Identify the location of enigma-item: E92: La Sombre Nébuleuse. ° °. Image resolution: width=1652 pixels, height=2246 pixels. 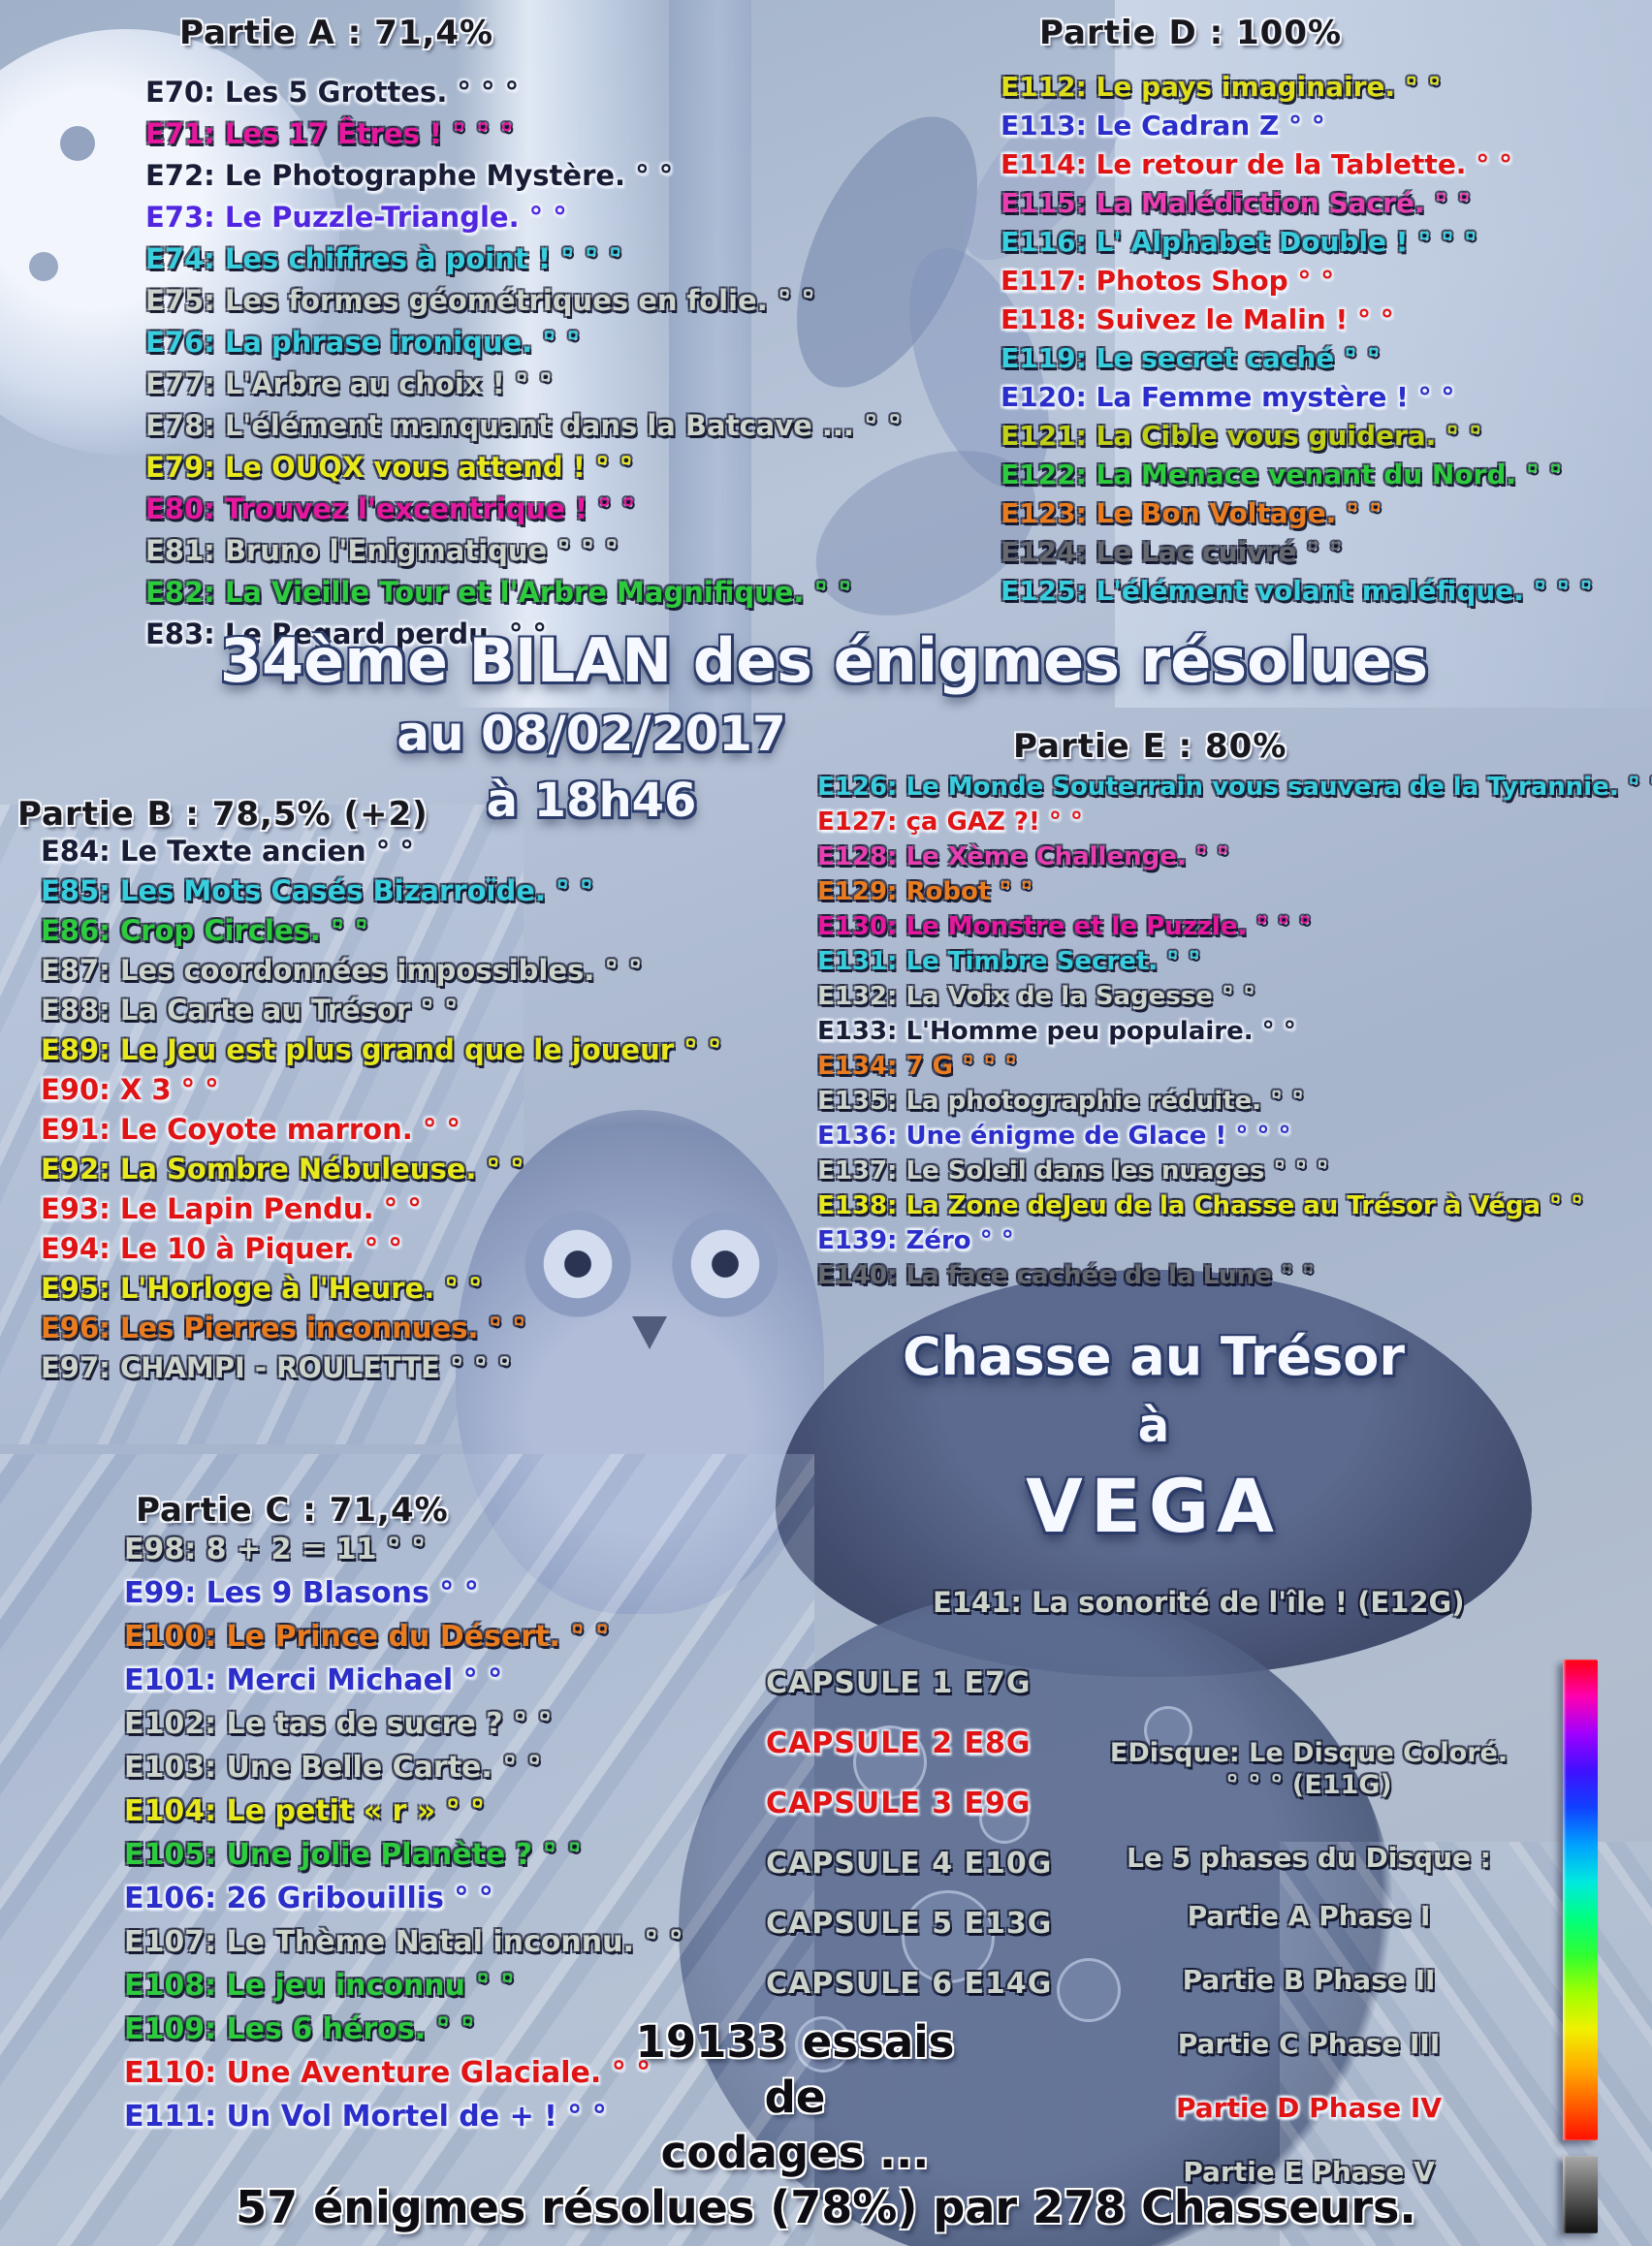
(283, 1169).